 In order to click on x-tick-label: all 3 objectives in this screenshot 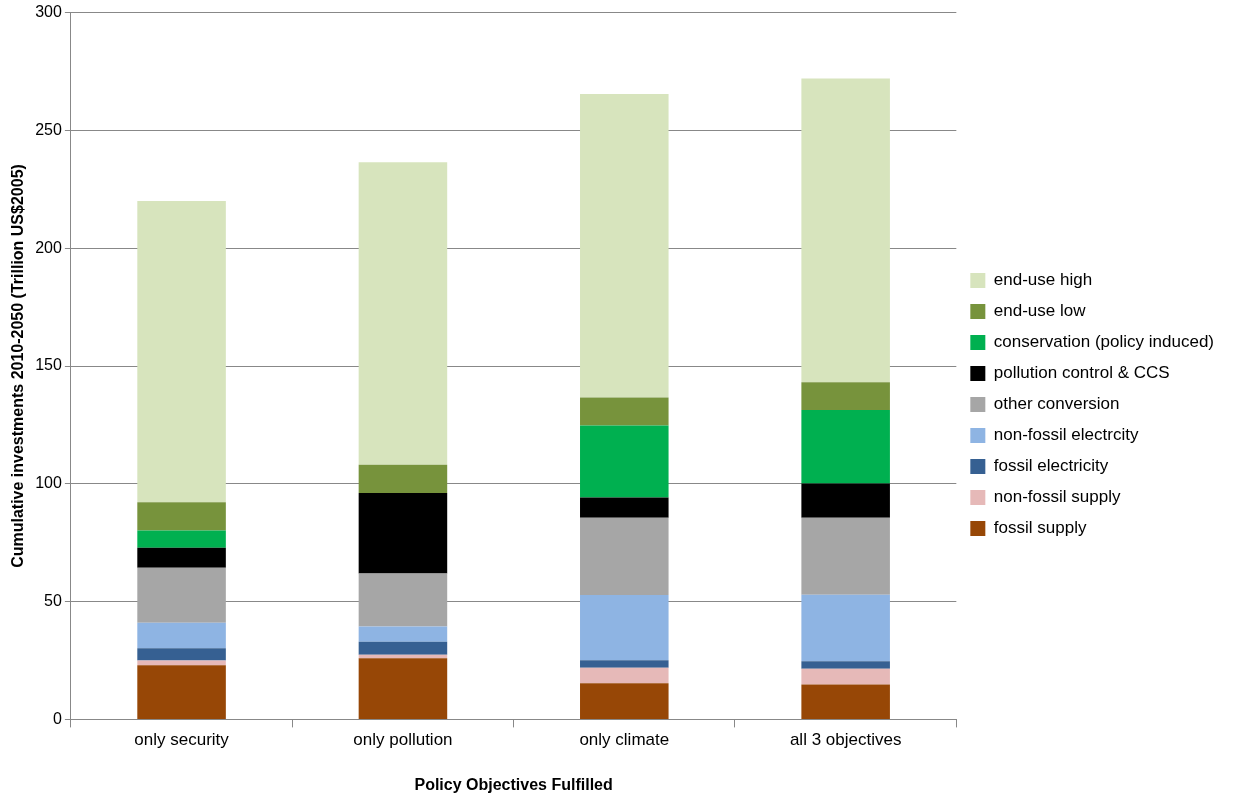, I will do `click(845, 740)`.